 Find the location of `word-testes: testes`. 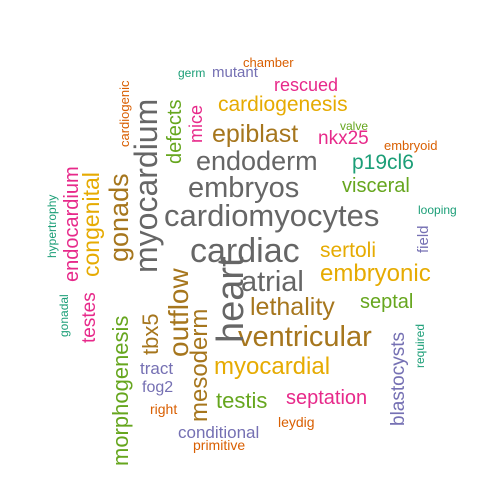

word-testes: testes is located at coordinates (89, 317).